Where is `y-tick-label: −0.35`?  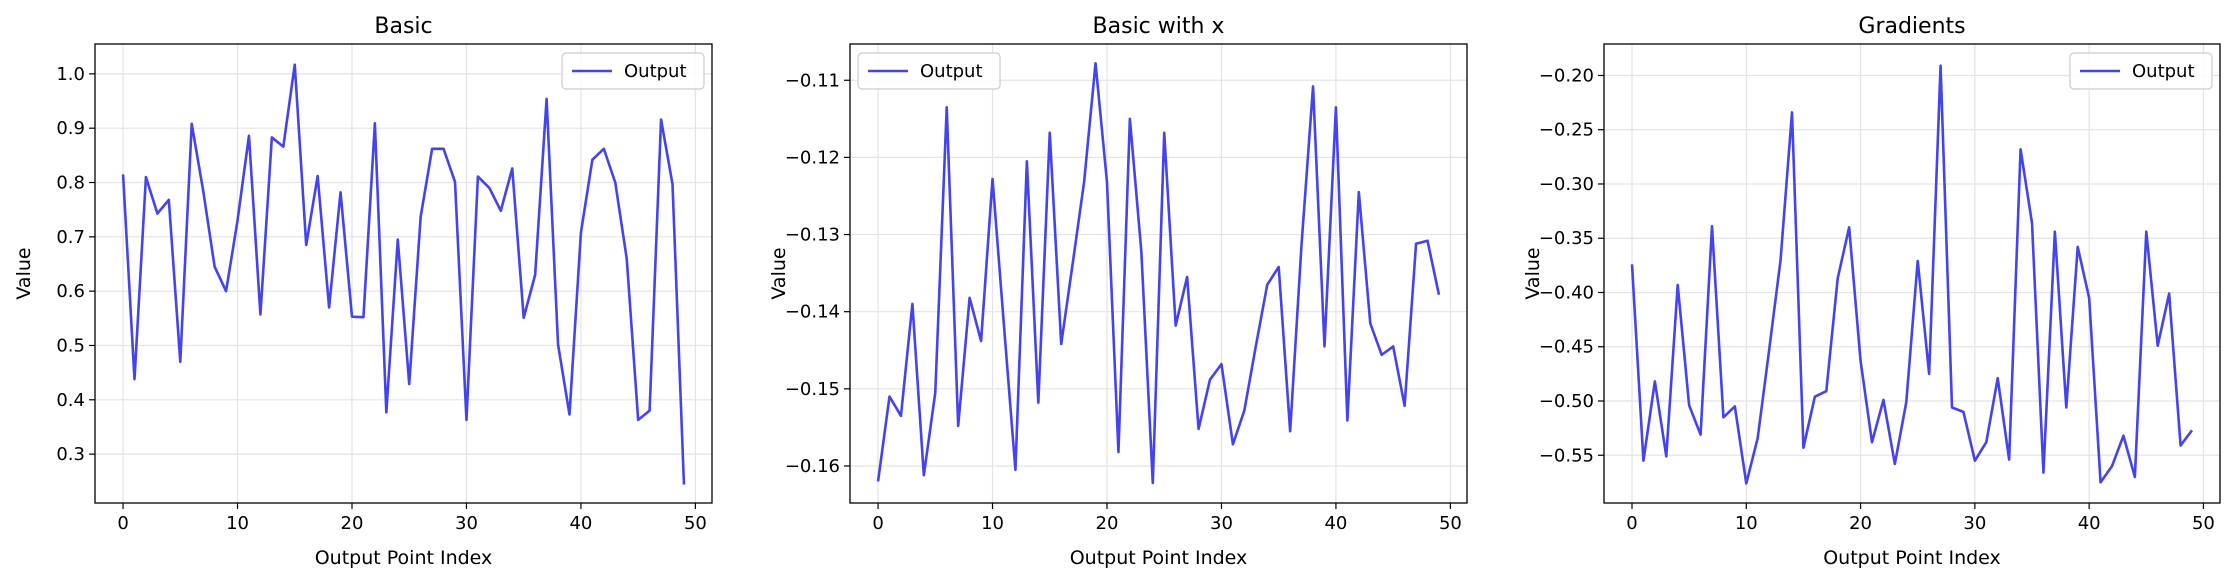
y-tick-label: −0.35 is located at coordinates (1566, 238).